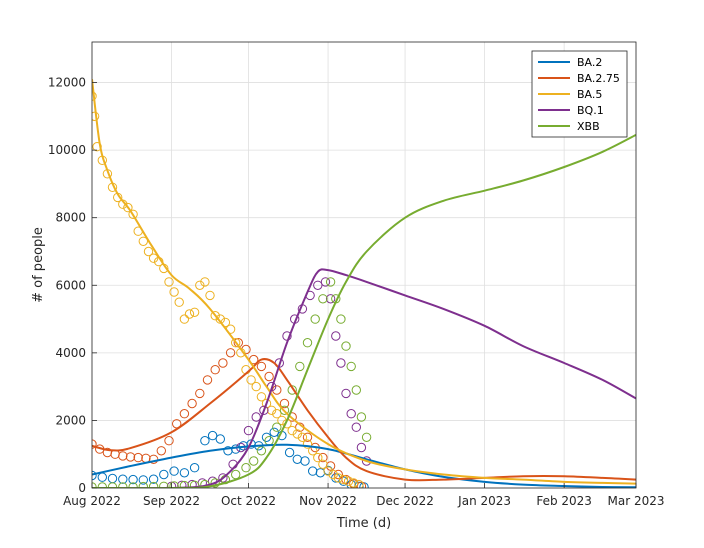  I want to click on legend-label: BQ.1, so click(590, 110).